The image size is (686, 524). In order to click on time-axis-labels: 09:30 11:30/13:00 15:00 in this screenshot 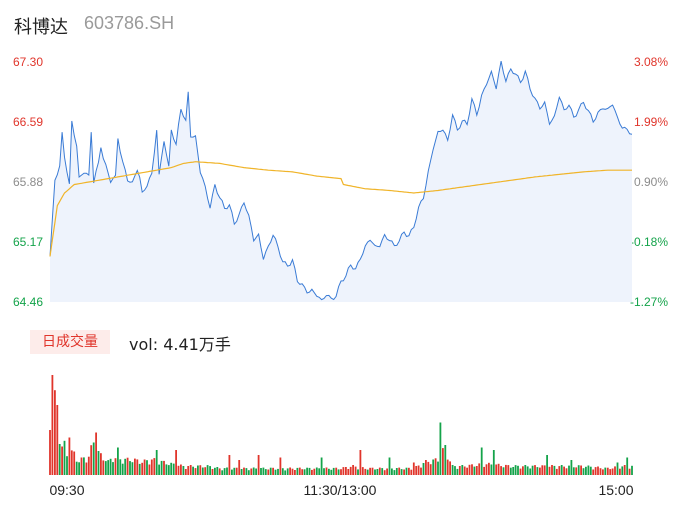, I will do `click(341, 490)`.